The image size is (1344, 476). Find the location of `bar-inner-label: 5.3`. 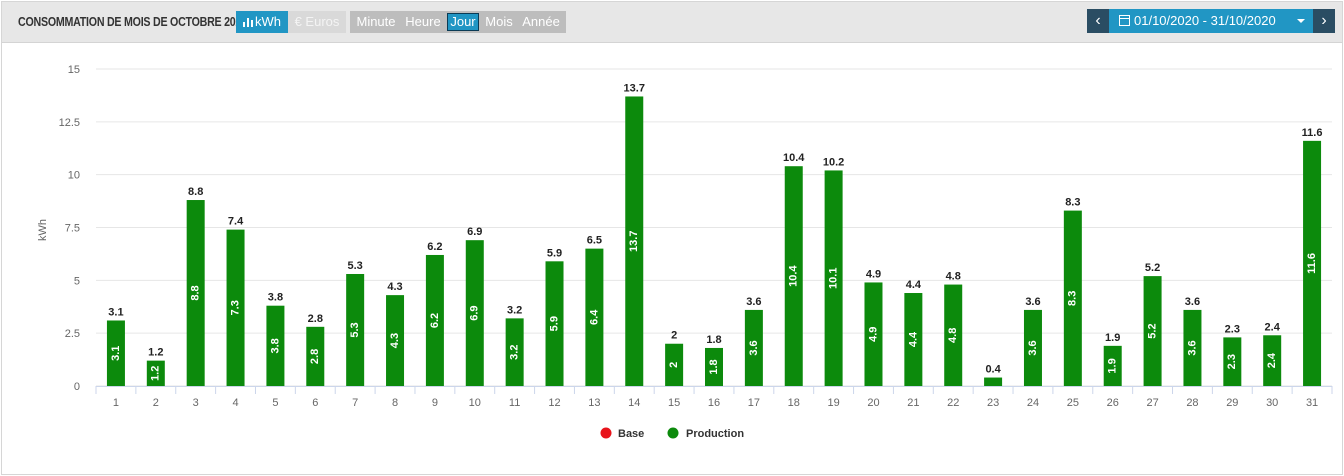

bar-inner-label: 5.3 is located at coordinates (355, 329).